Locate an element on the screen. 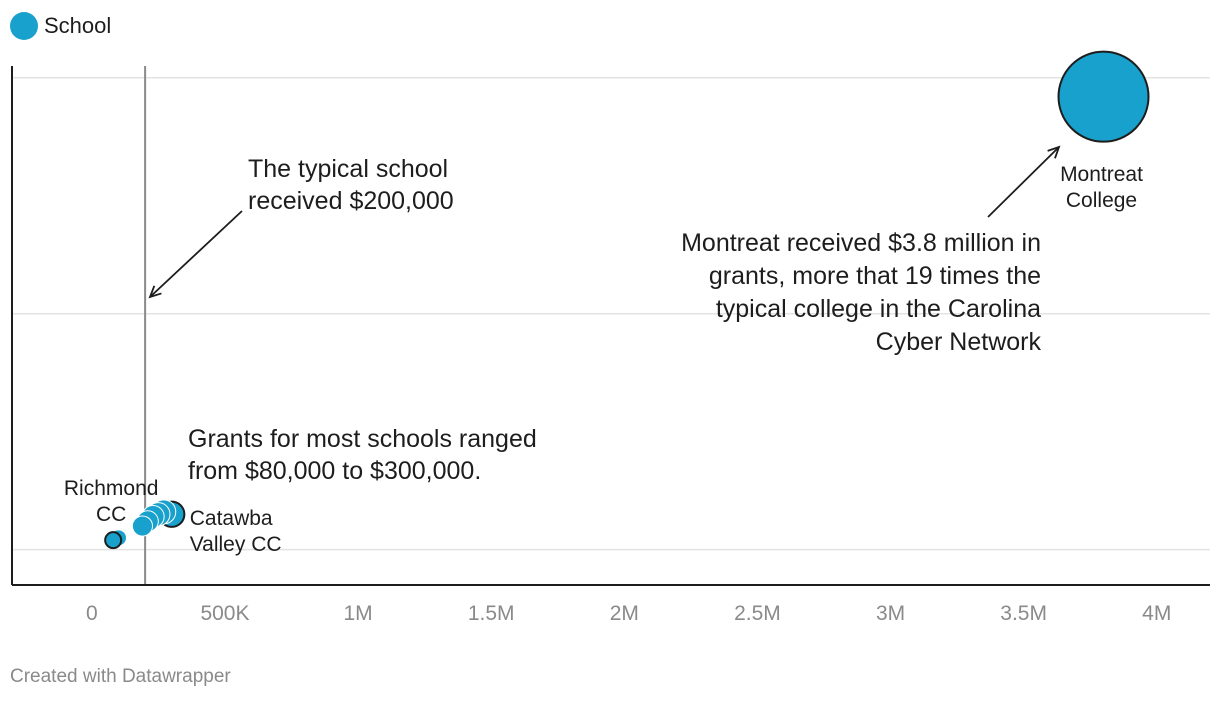 The width and height of the screenshot is (1220, 702). x-tick-label: 2.5M is located at coordinates (757, 613).